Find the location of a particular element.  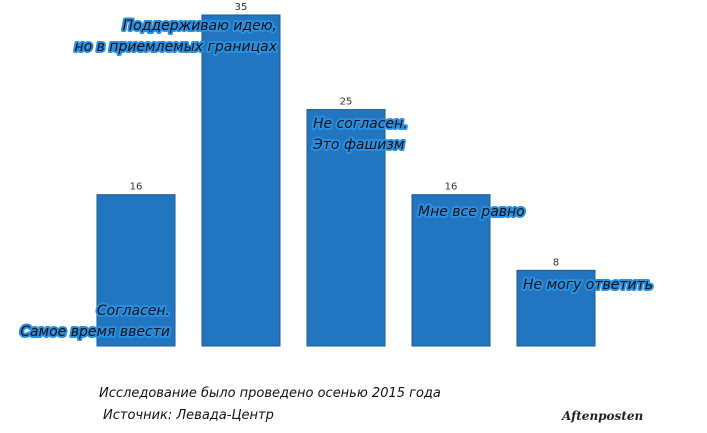

value-label: 35 is located at coordinates (241, 7).